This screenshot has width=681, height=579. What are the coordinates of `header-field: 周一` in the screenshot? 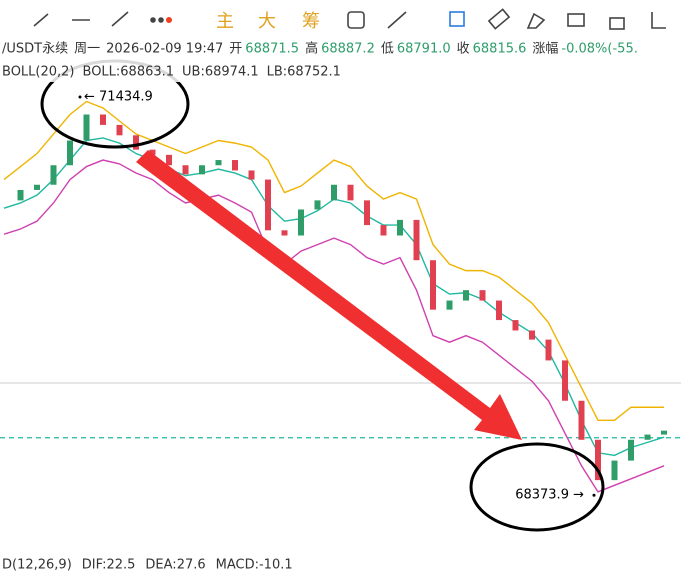 It's located at (87, 49).